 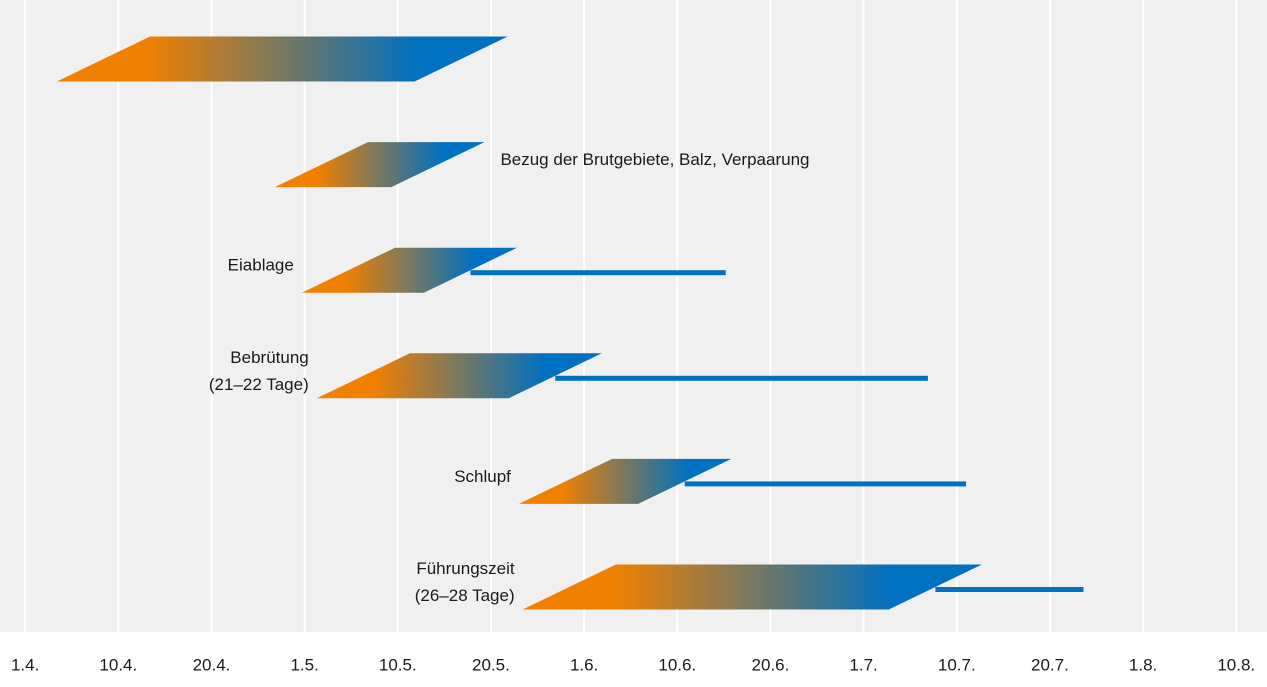 What do you see at coordinates (863, 664) in the screenshot?
I see `x-tick-label: 1.7.` at bounding box center [863, 664].